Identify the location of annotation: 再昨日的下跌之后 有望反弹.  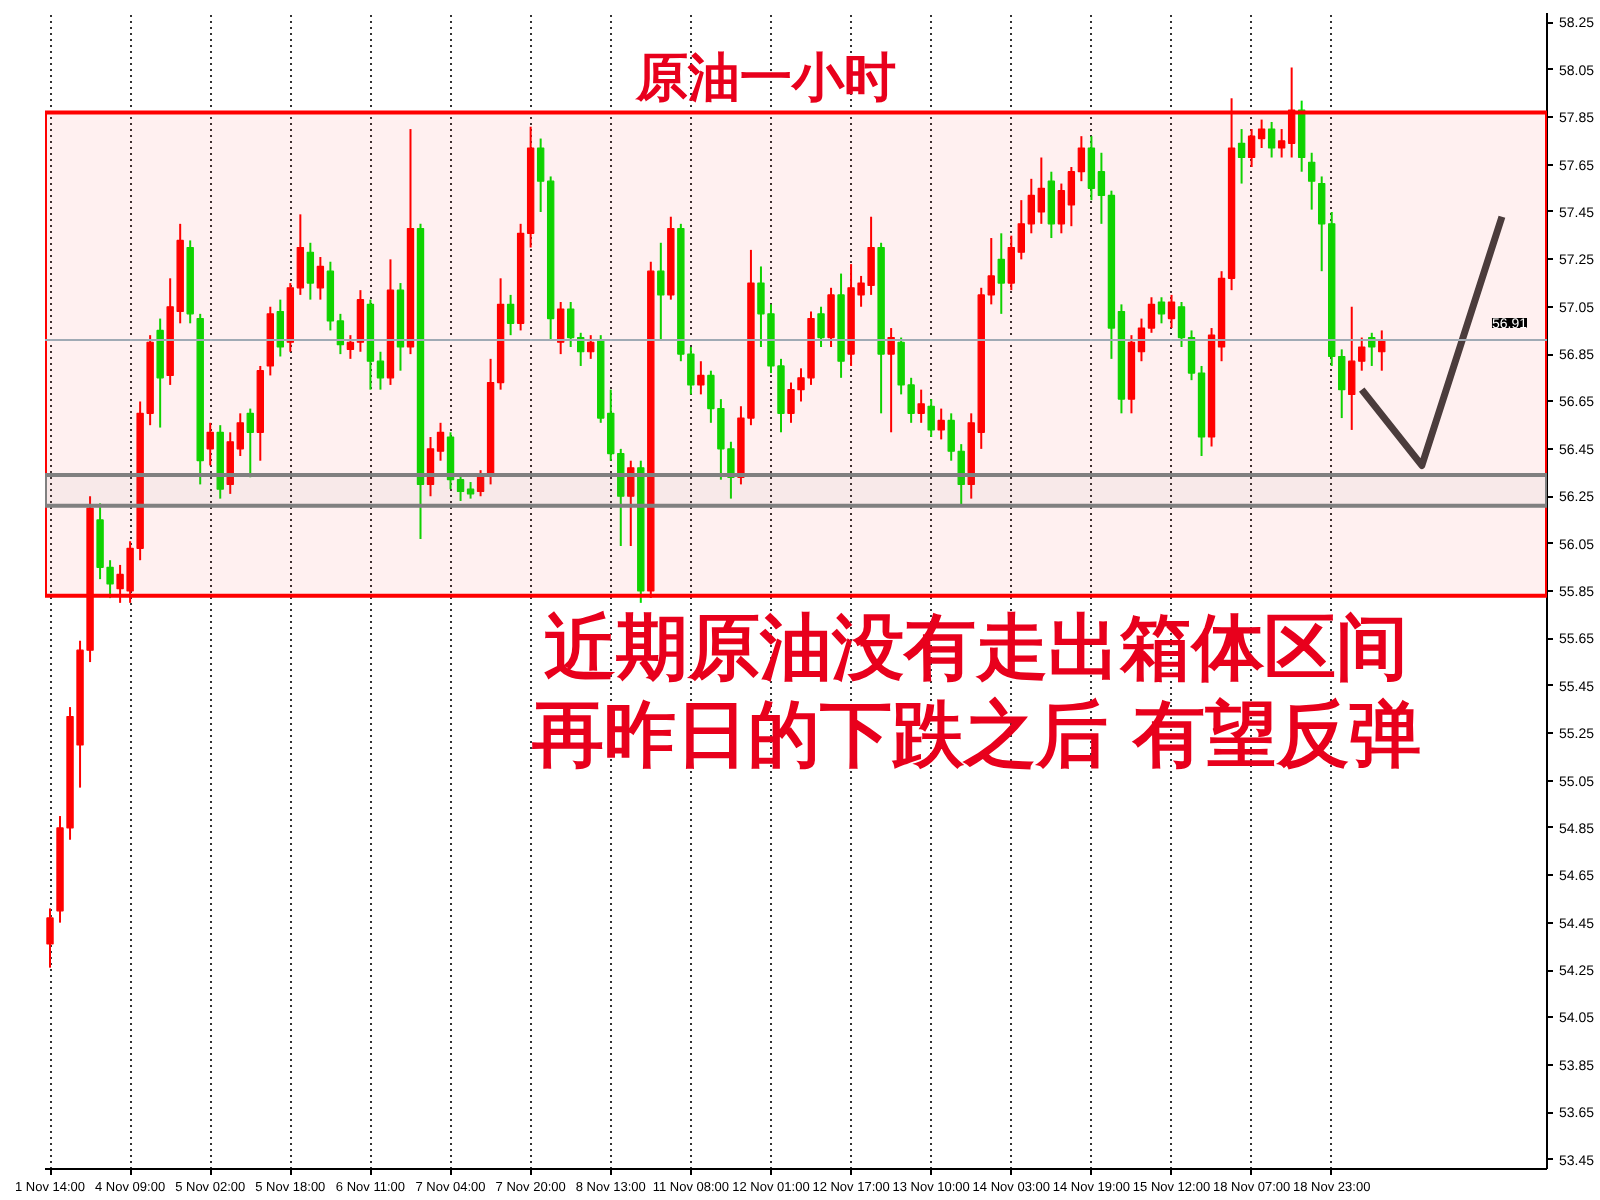
(975, 735).